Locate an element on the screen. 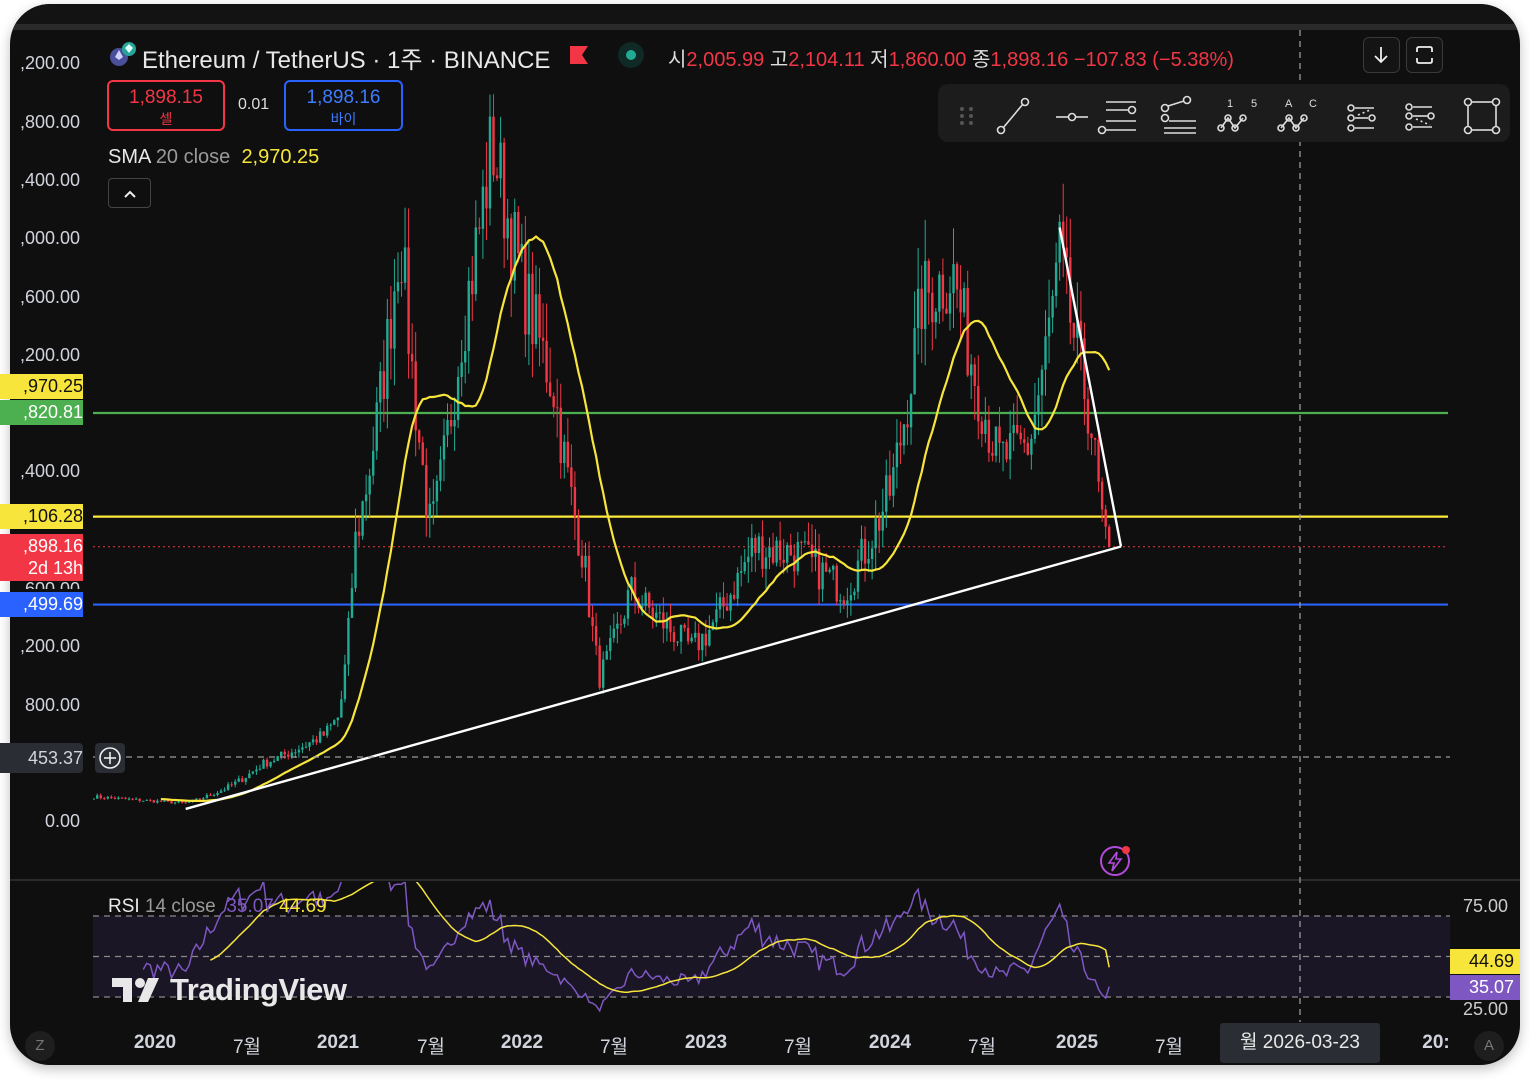  parallel-channel-icon is located at coordinates (1361, 118).